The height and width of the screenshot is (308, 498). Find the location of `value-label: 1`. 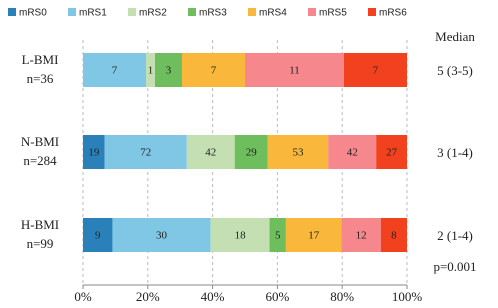

value-label: 1 is located at coordinates (151, 71).